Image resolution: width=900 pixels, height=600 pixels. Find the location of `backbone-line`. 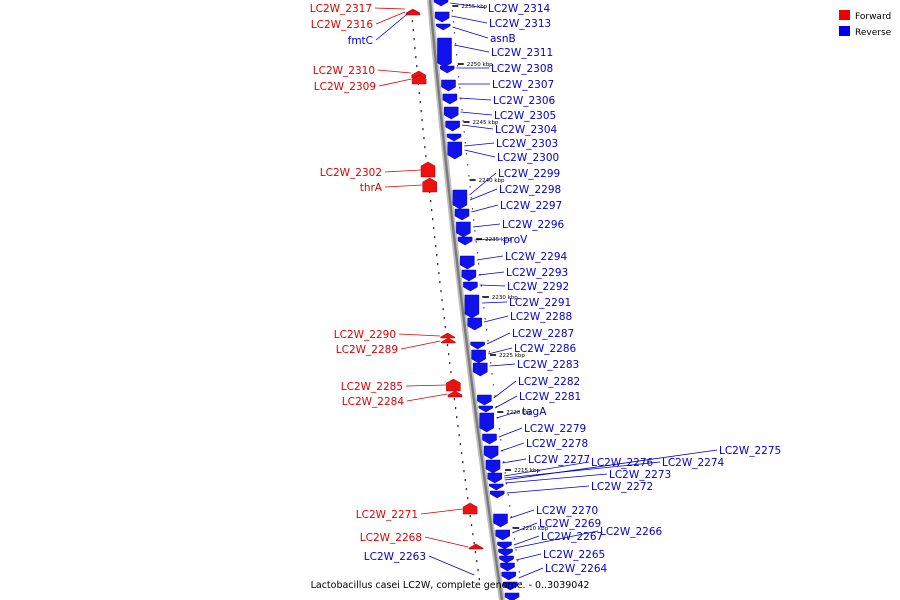

backbone-line is located at coordinates (466, 300).